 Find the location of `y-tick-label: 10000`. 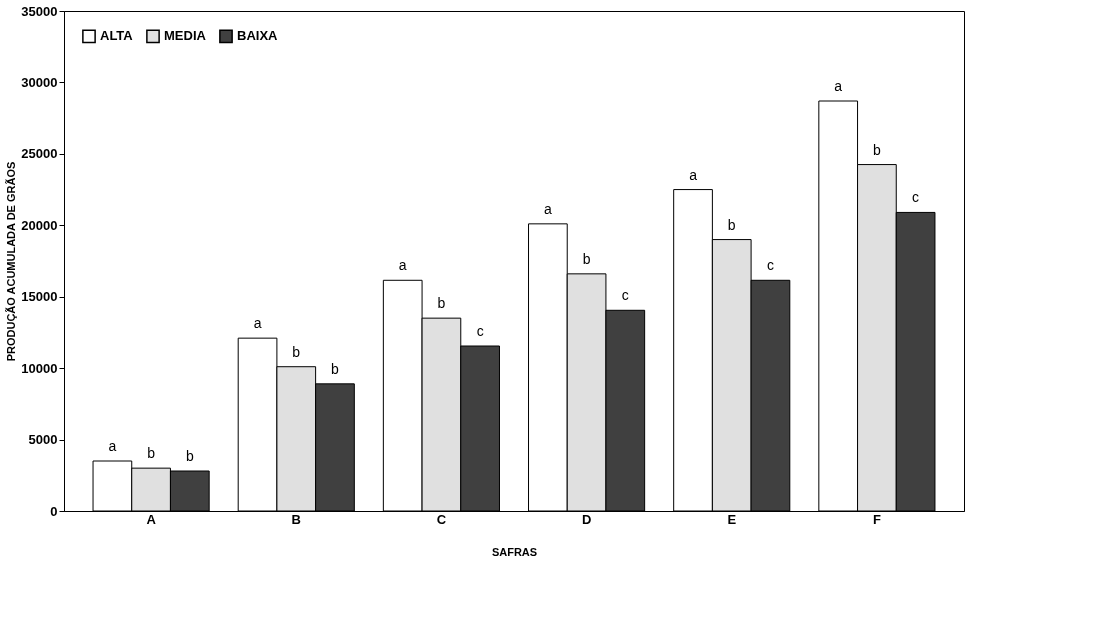

y-tick-label: 10000 is located at coordinates (39, 368).